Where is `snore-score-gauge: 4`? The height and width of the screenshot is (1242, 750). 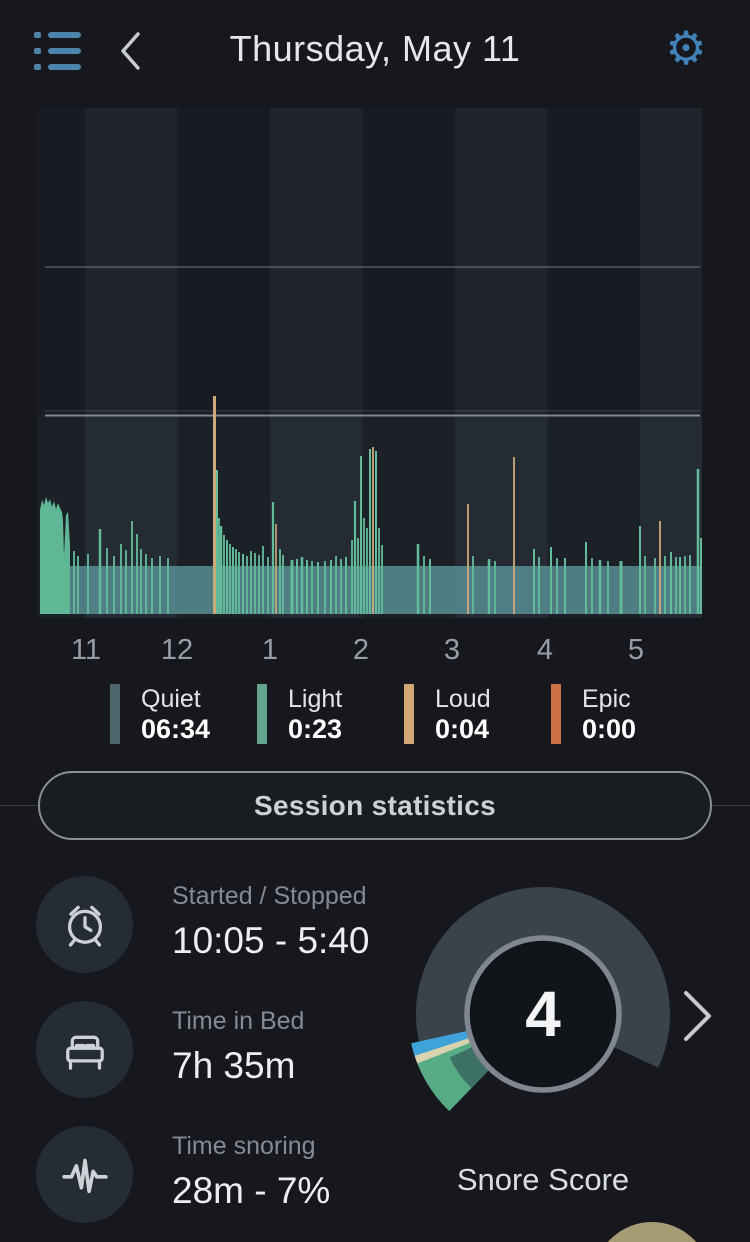
snore-score-gauge: 4 is located at coordinates (543, 1014).